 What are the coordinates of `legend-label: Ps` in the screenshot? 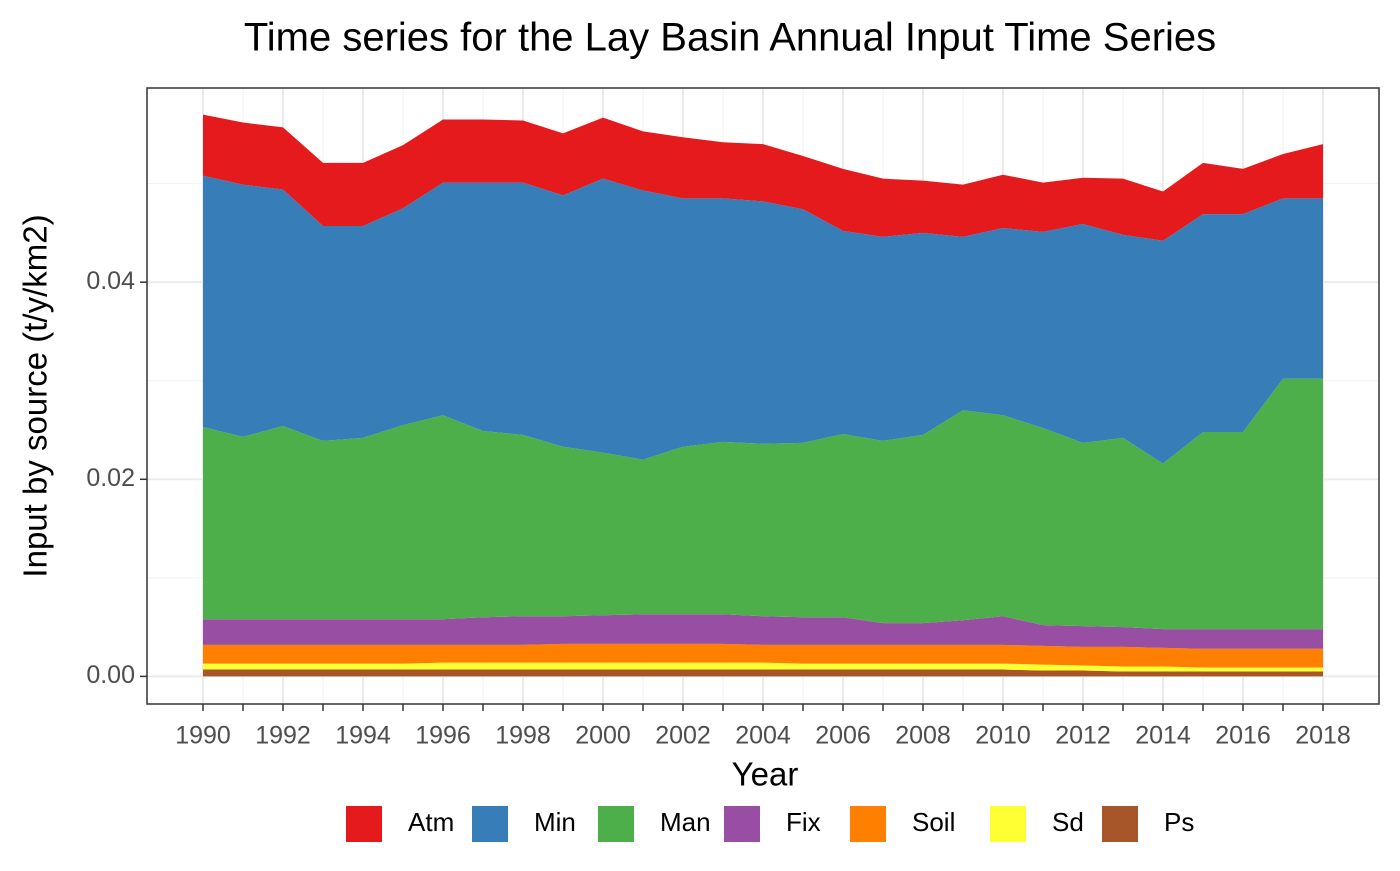 It's located at (1179, 822).